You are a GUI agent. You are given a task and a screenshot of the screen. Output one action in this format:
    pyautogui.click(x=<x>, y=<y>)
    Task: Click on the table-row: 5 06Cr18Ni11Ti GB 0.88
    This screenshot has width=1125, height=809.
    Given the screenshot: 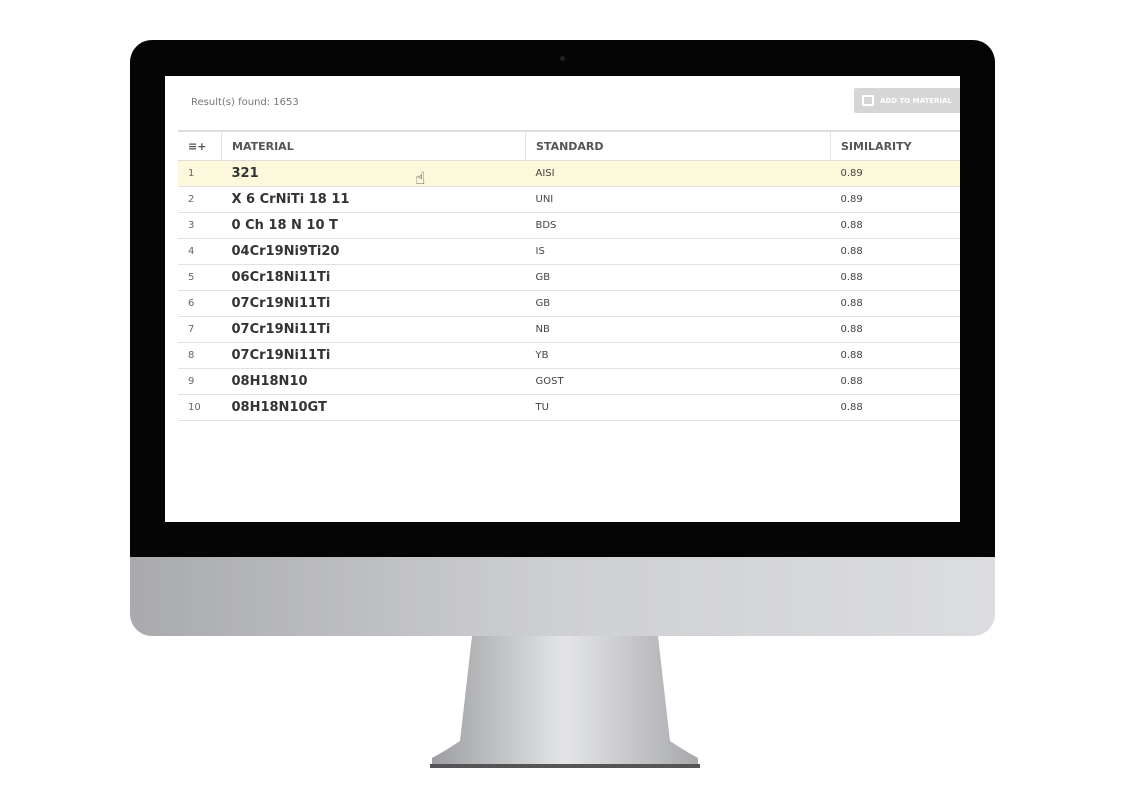 What is the action you would take?
    pyautogui.click(x=569, y=277)
    